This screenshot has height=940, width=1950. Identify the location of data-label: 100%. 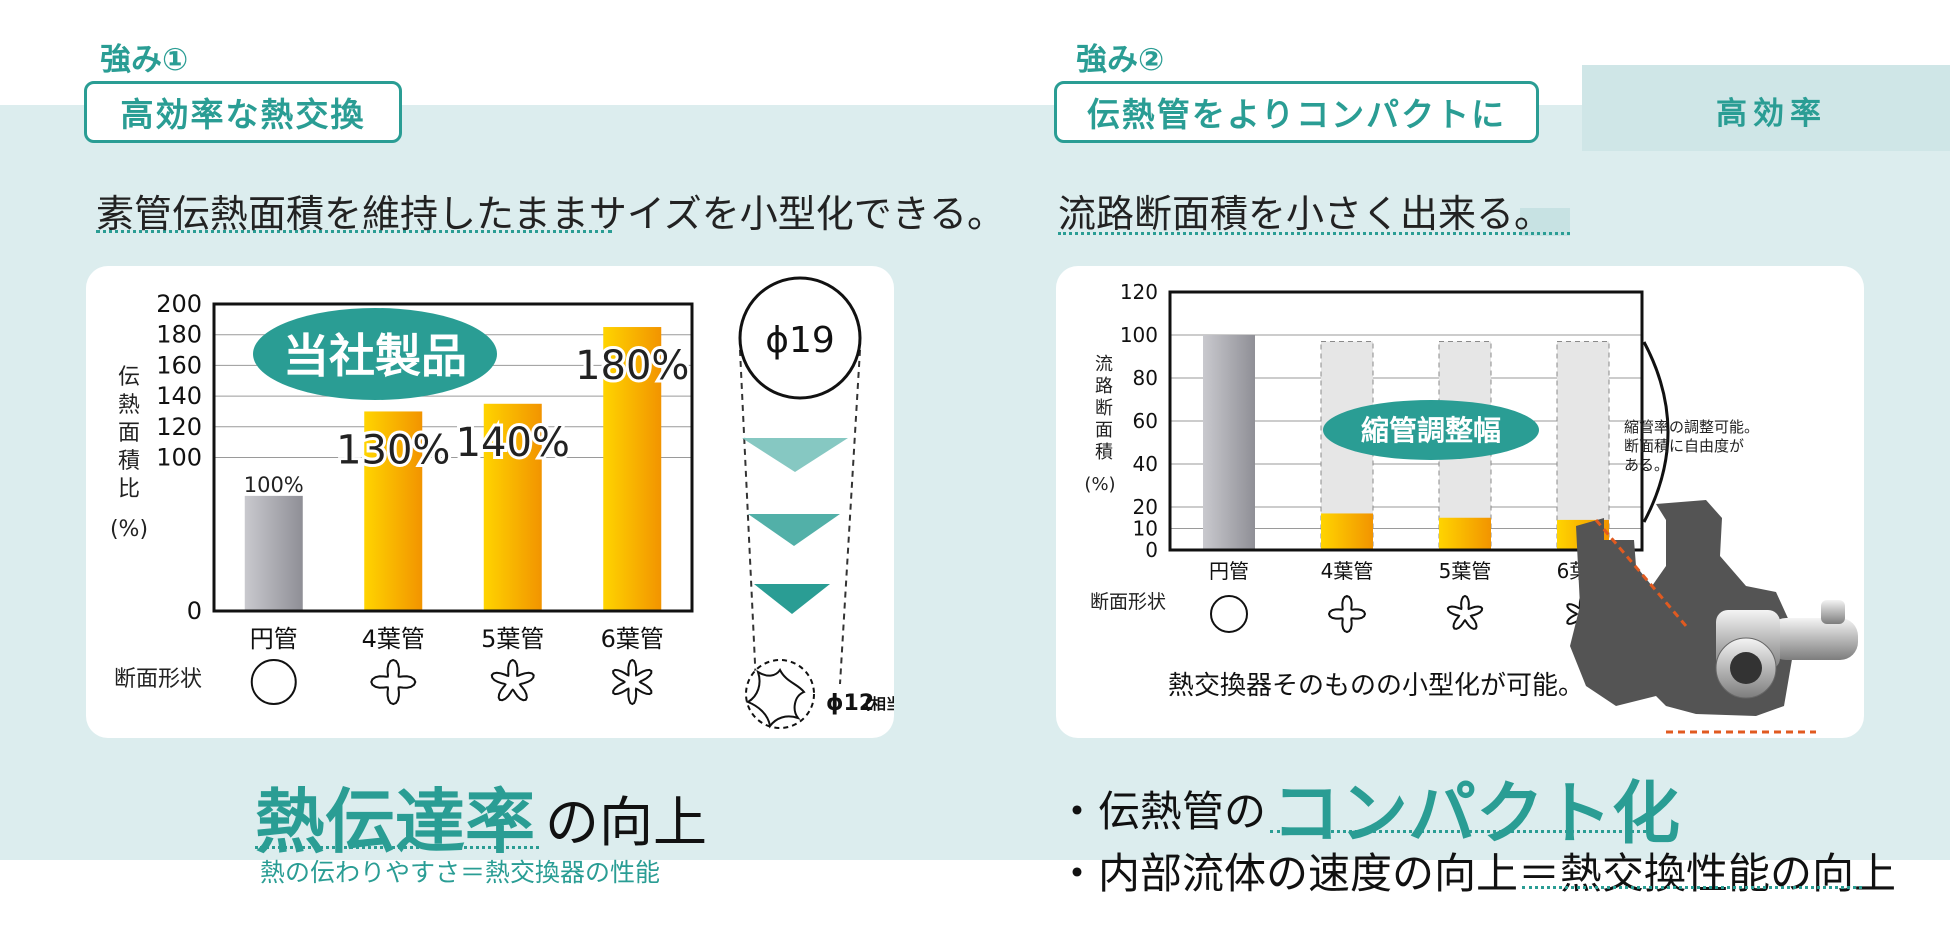
(274, 485).